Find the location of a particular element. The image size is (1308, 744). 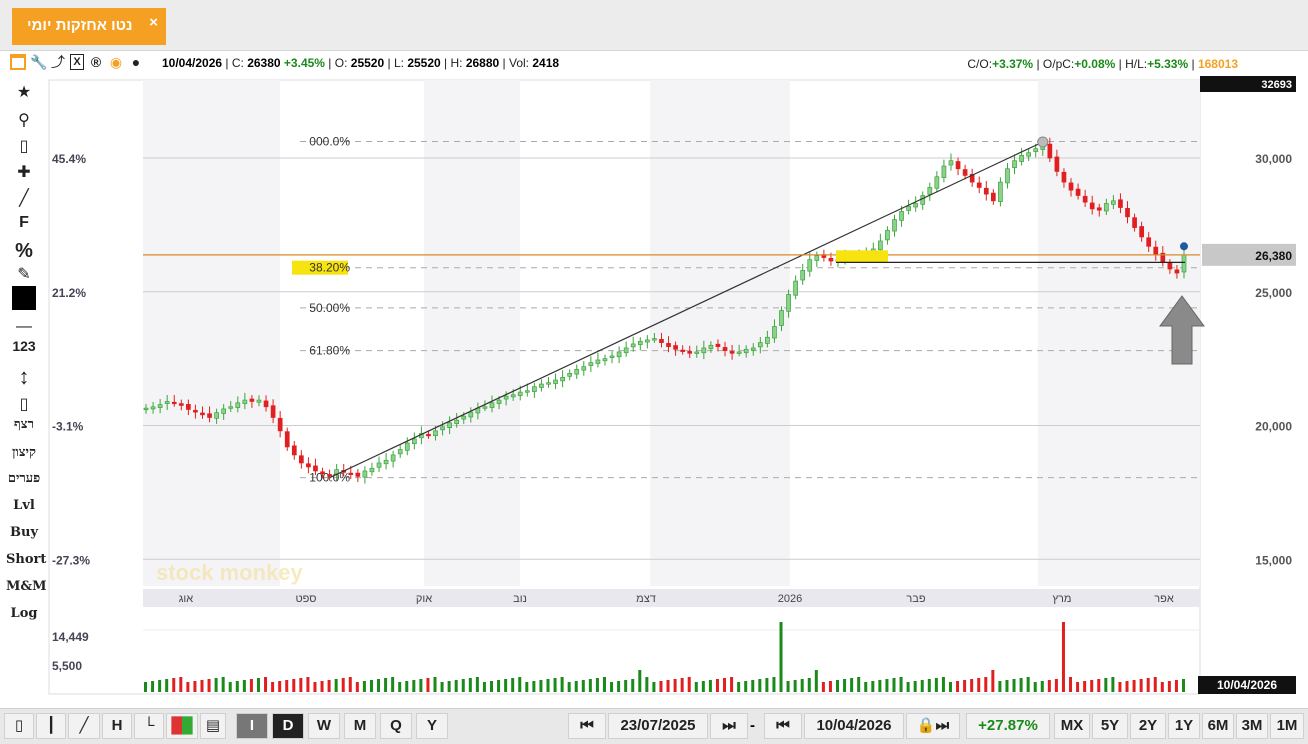

volume-label: Vol: is located at coordinates (519, 63).